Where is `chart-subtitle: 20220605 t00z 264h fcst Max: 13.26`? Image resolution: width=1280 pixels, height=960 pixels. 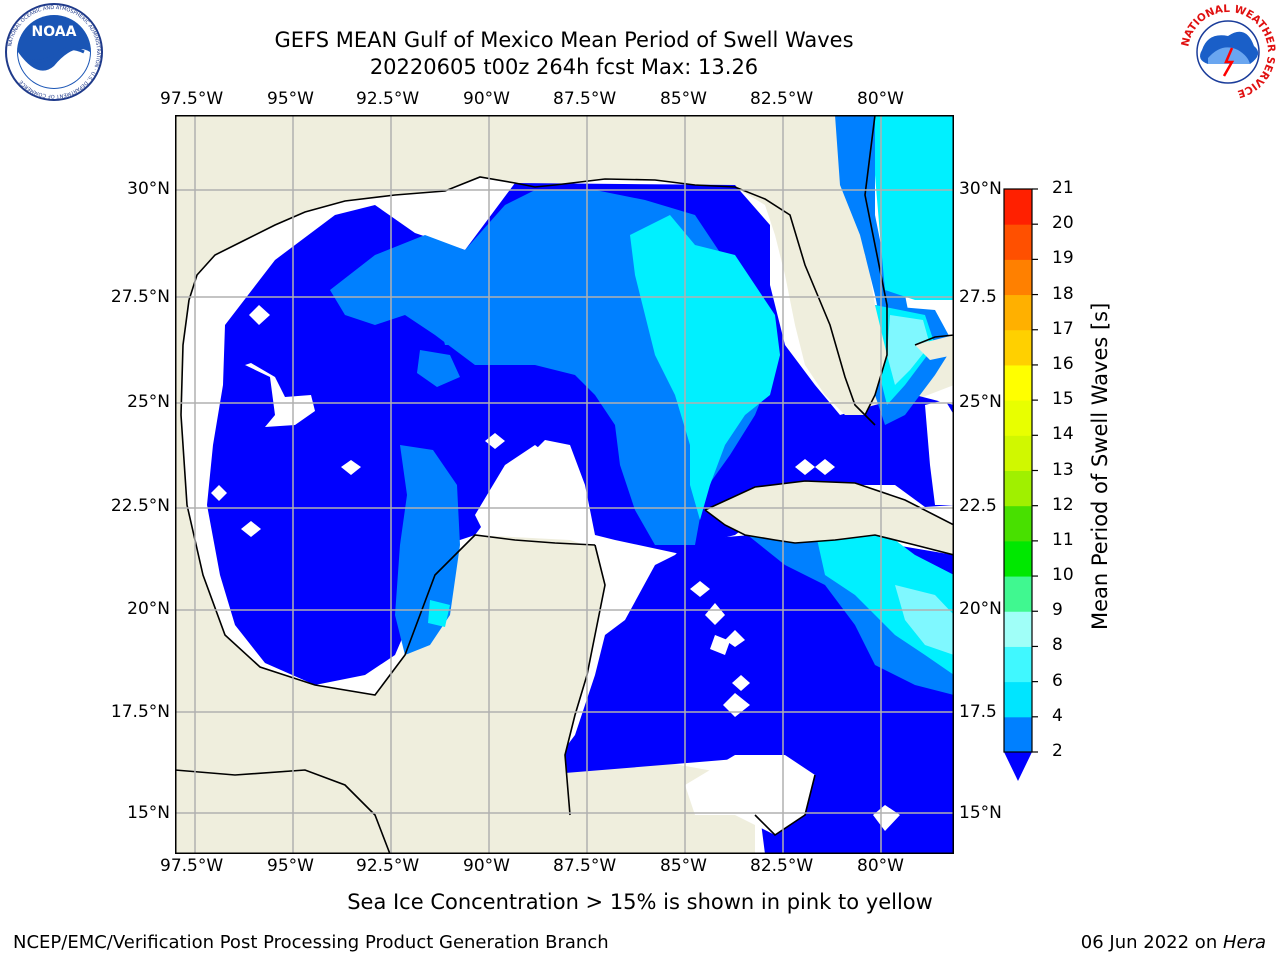
chart-subtitle: 20220605 t00z 264h fcst Max: 13.26 is located at coordinates (564, 67).